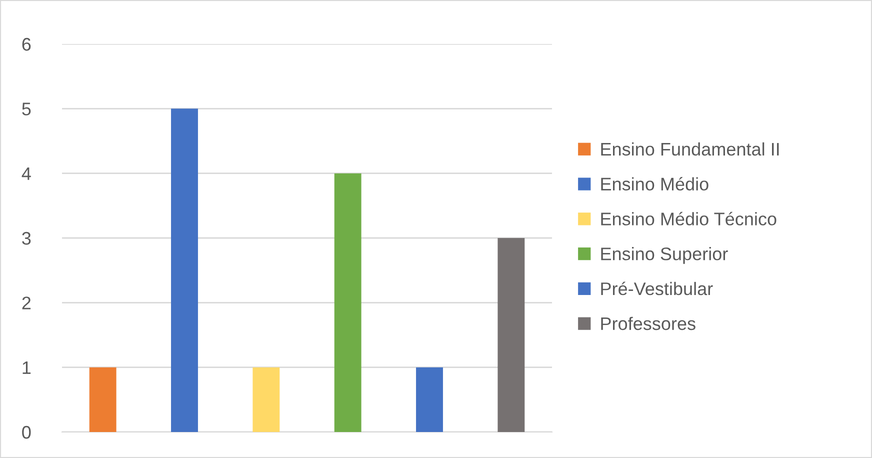 This screenshot has height=458, width=872. I want to click on y-tick-label: 1, so click(26, 367).